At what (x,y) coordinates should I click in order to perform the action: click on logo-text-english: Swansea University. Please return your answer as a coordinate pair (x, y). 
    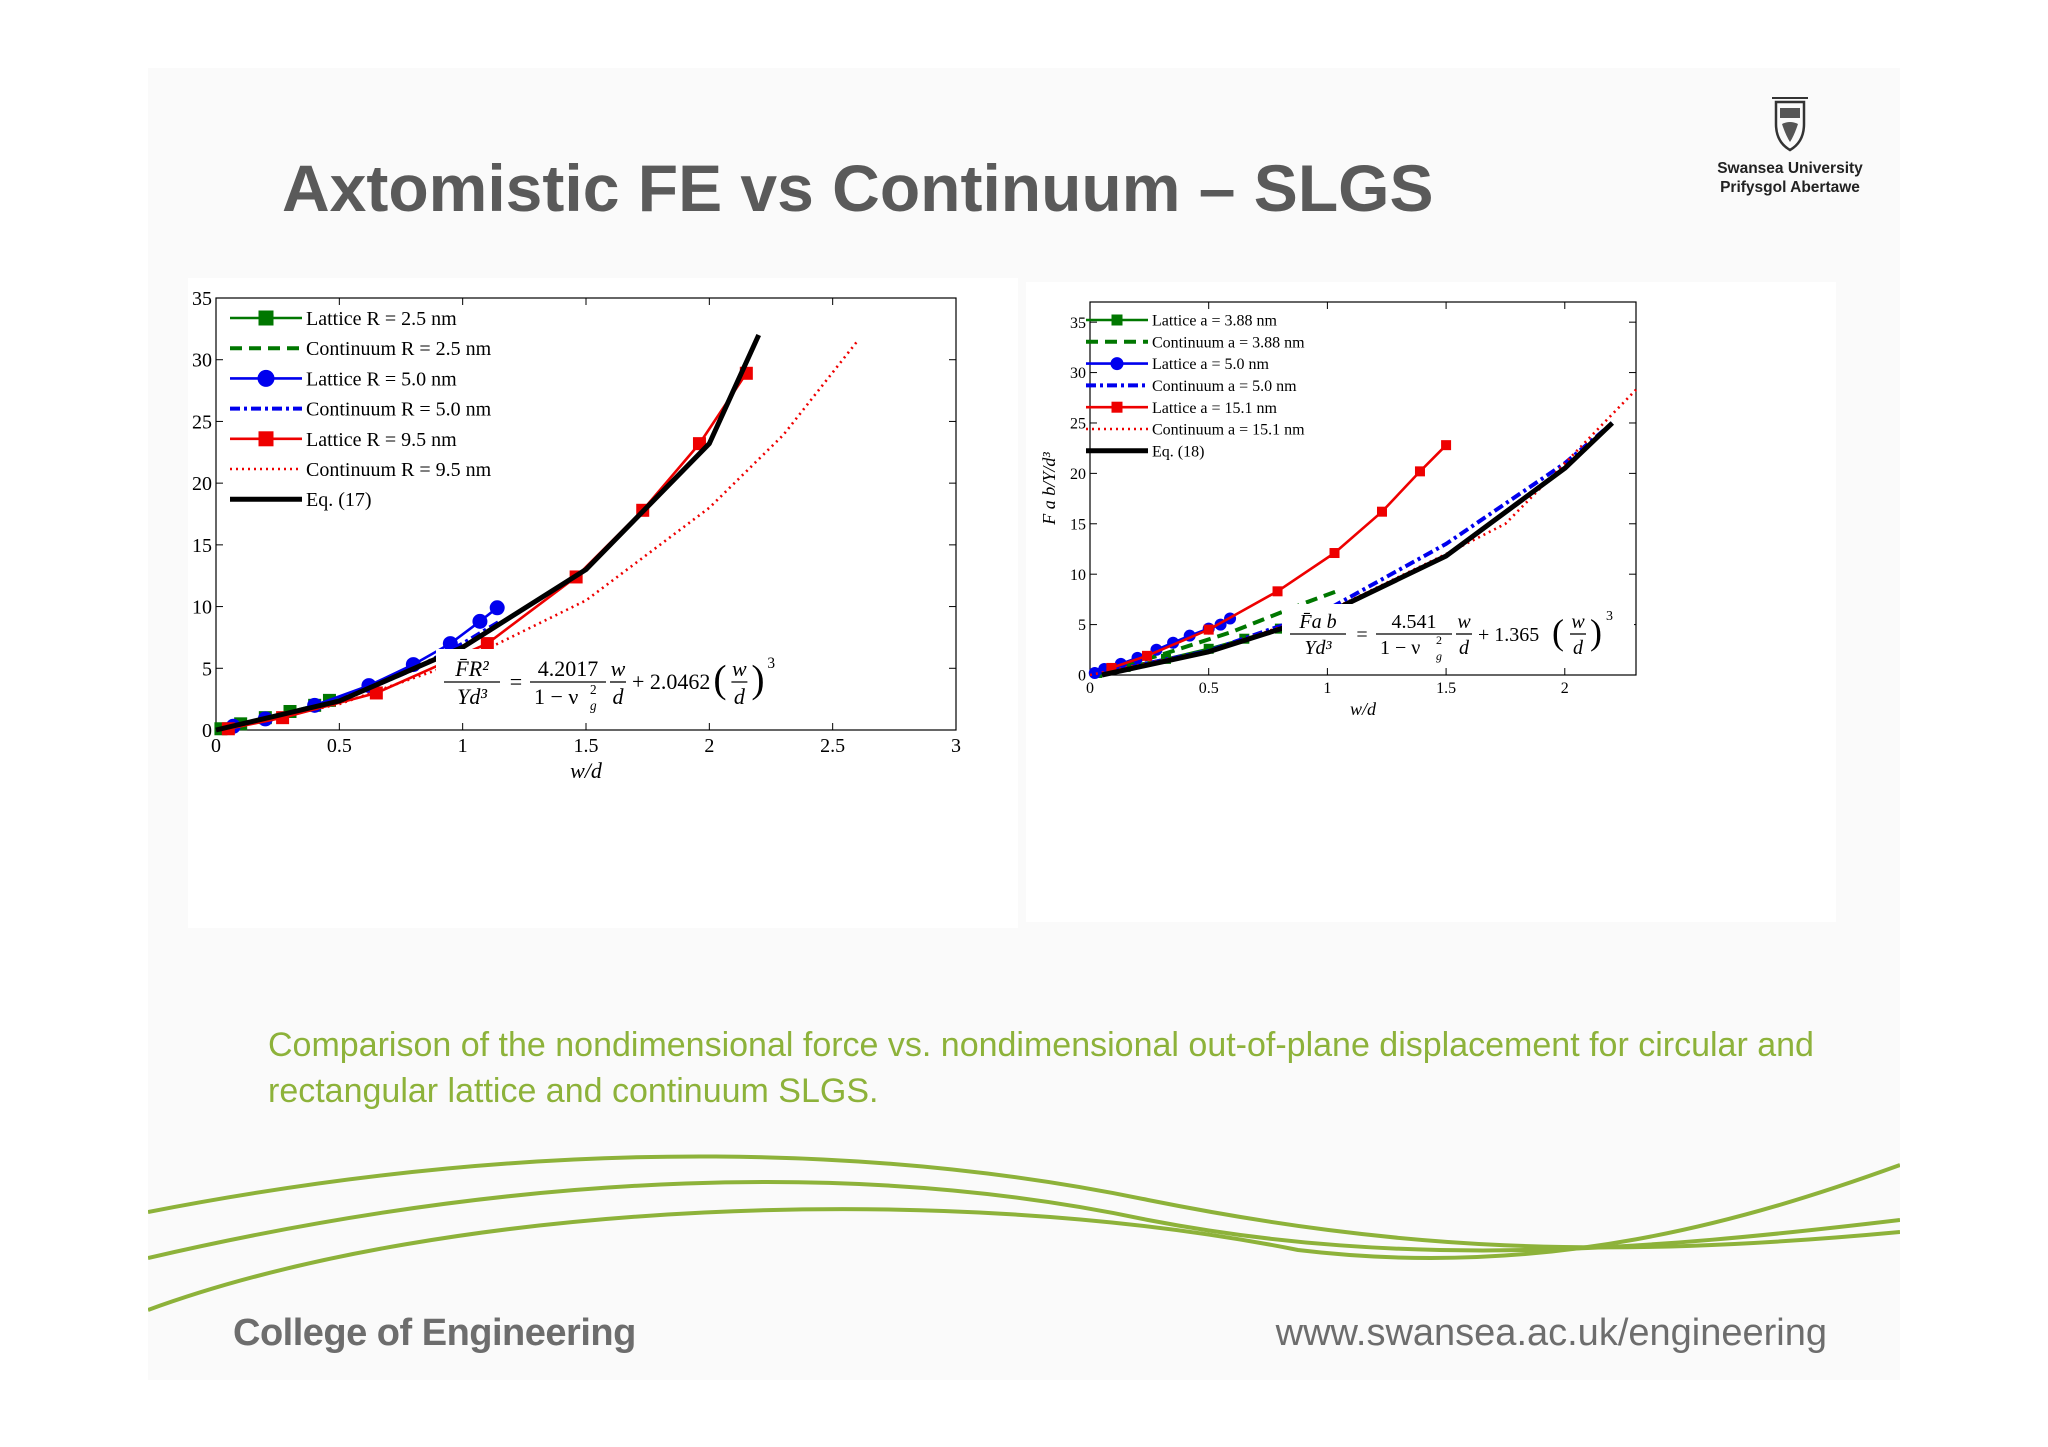
    Looking at the image, I should click on (1790, 168).